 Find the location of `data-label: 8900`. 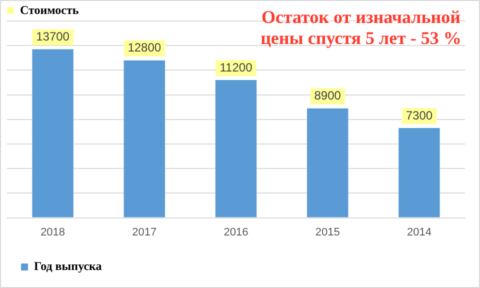

data-label: 8900 is located at coordinates (328, 95).